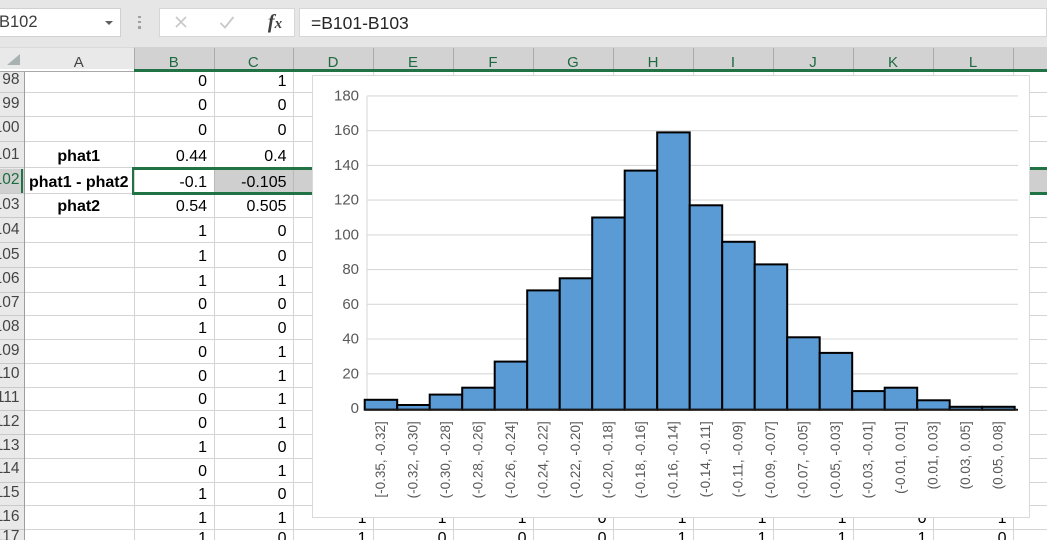 The image size is (1047, 540). I want to click on svg-text: (-0.30, -0.28], so click(444, 459).